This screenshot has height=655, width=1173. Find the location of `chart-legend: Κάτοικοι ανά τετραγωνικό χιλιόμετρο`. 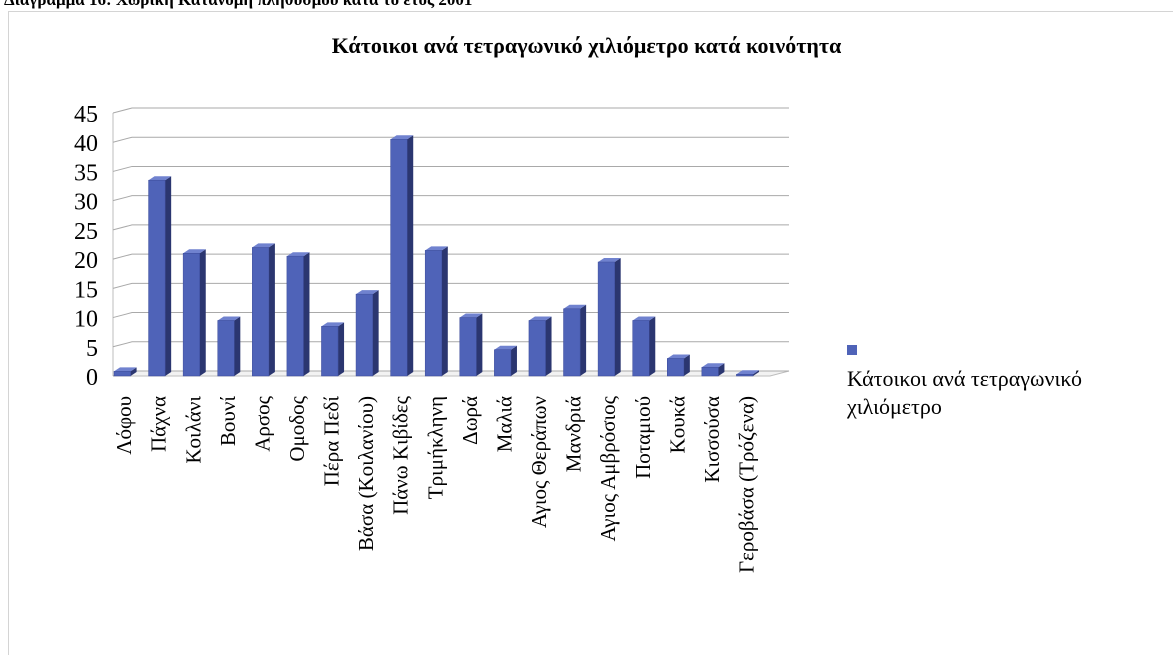

chart-legend: Κάτοικοι ανά τετραγωνικό χιλιόμετρο is located at coordinates (1010, 379).